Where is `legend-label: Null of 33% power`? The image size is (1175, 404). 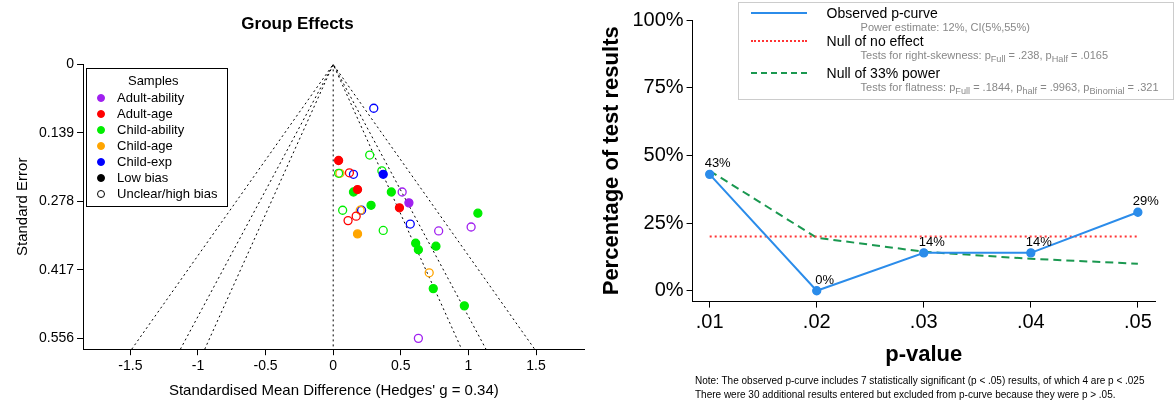 legend-label: Null of 33% power is located at coordinates (883, 73).